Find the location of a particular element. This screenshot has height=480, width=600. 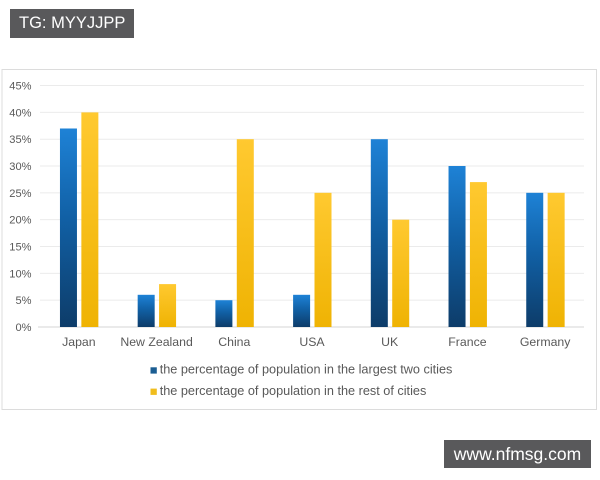

svg-text: New Zealand is located at coordinates (156, 342).